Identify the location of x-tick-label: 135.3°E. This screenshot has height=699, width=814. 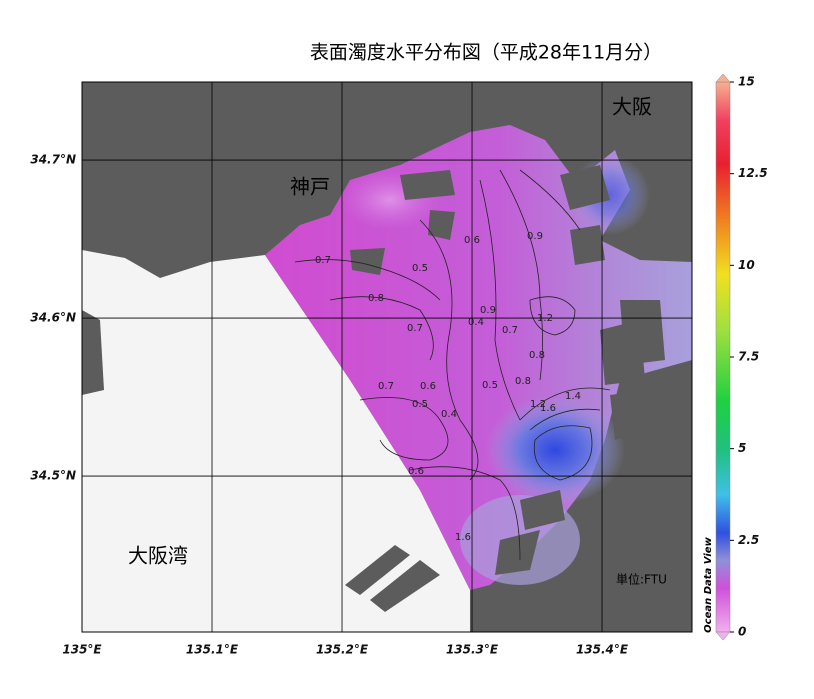
(472, 650).